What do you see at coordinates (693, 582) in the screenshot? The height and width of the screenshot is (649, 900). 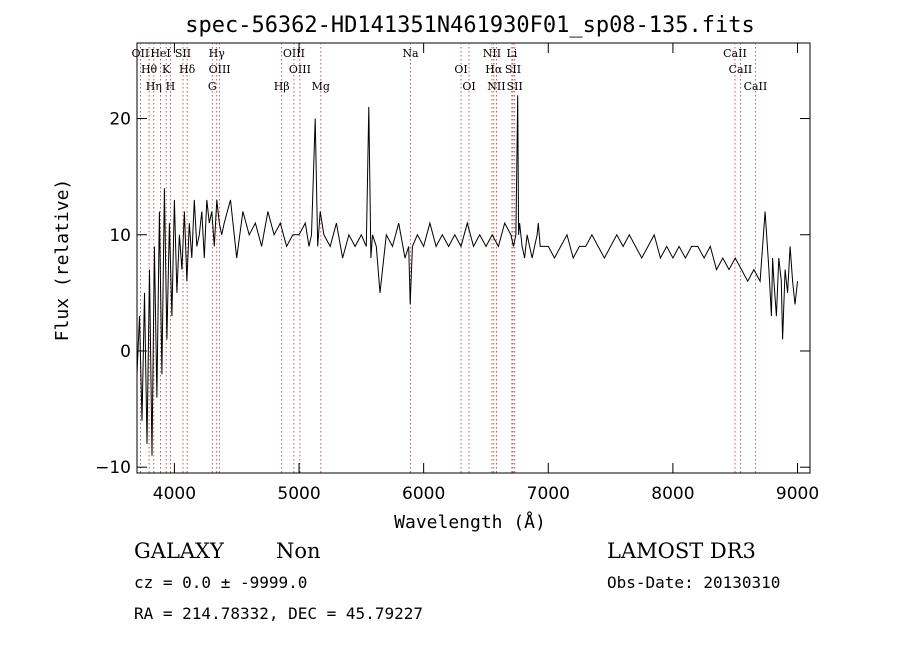 I see `obs-date: Obs-Date: 20130310` at bounding box center [693, 582].